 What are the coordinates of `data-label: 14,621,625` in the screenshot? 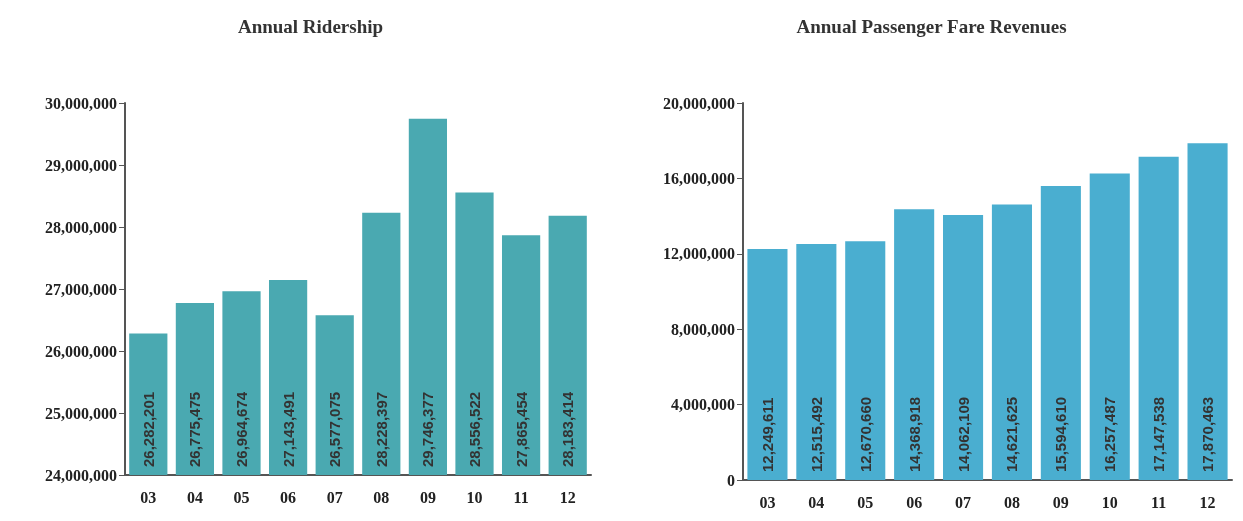 It's located at (1012, 434).